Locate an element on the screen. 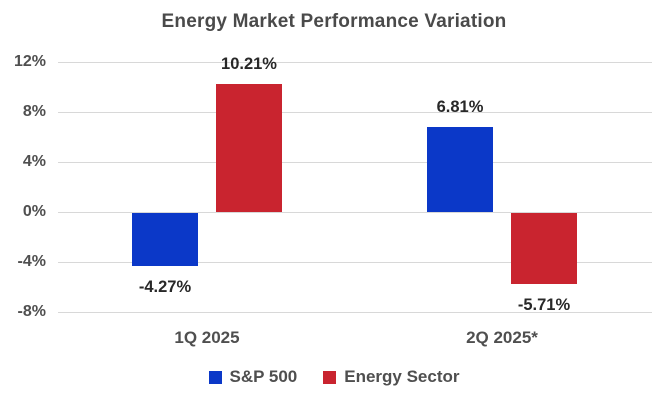 This screenshot has height=404, width=668. value-label-energy-sector-2q-2025: -5.71% is located at coordinates (544, 305).